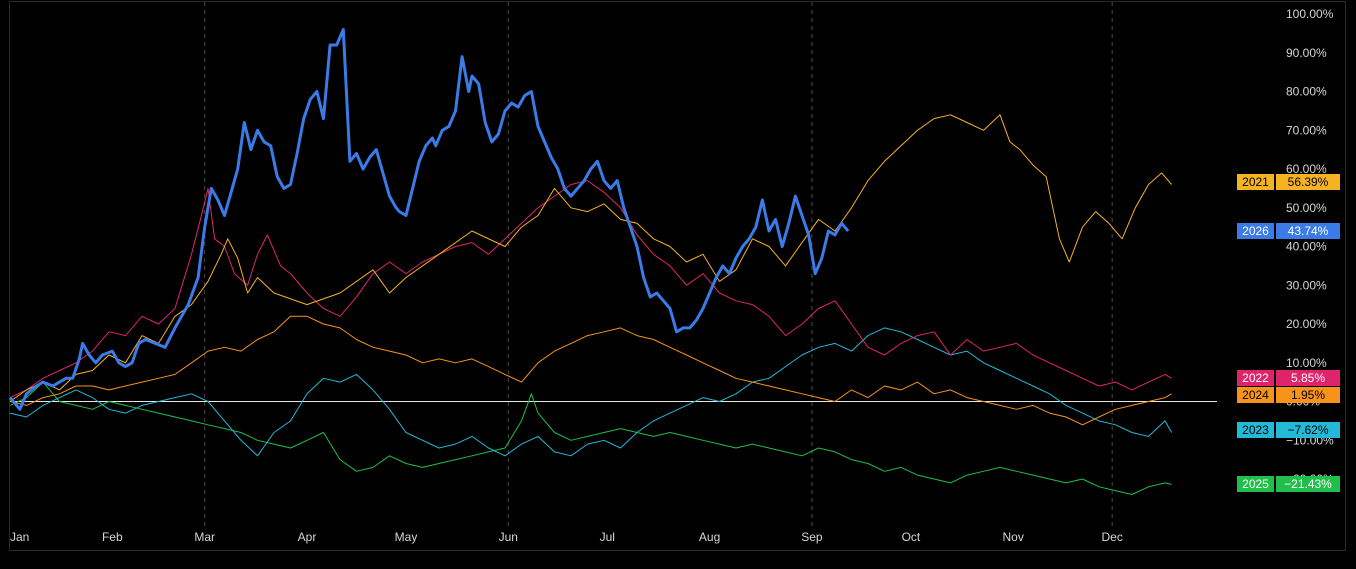 The width and height of the screenshot is (1356, 569). I want to click on badge-2022: 2022 5.85%, so click(1288, 378).